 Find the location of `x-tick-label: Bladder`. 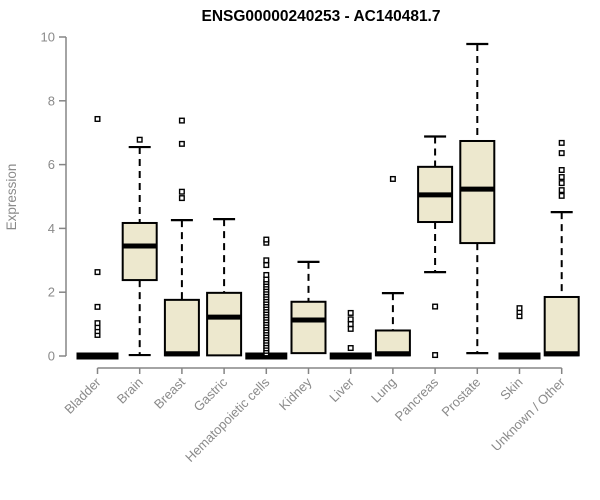

x-tick-label: Bladder is located at coordinates (82, 395).